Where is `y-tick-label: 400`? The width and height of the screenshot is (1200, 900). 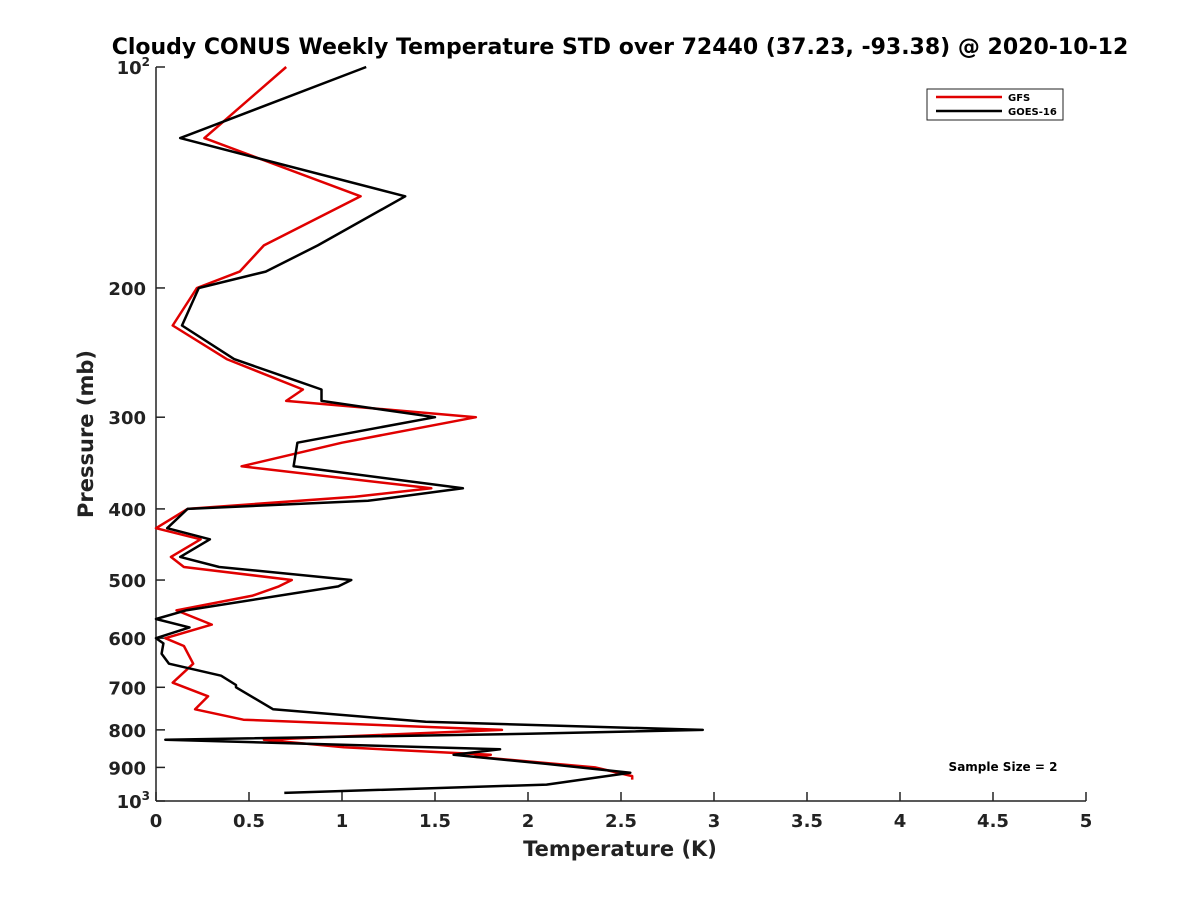
y-tick-label: 400 is located at coordinates (127, 510).